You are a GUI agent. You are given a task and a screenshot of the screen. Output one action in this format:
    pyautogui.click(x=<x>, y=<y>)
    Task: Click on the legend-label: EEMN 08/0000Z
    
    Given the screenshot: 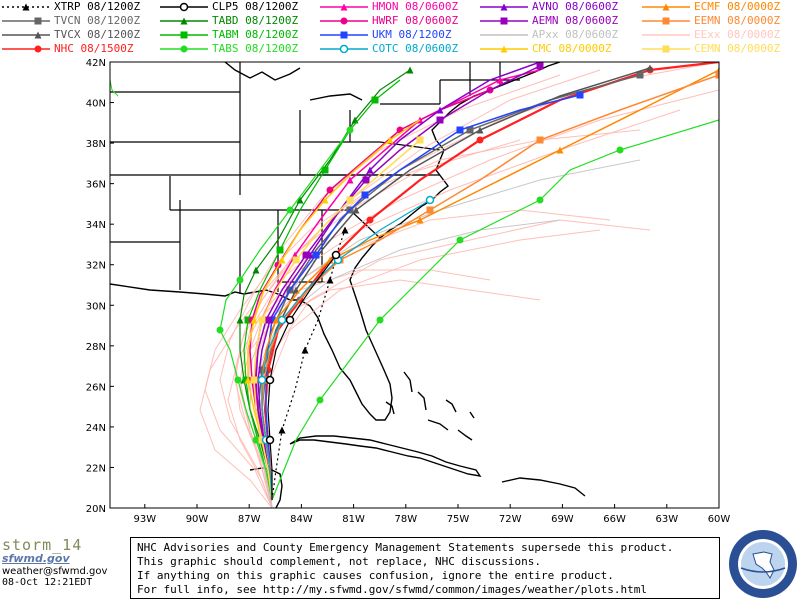 What is the action you would take?
    pyautogui.click(x=737, y=20)
    